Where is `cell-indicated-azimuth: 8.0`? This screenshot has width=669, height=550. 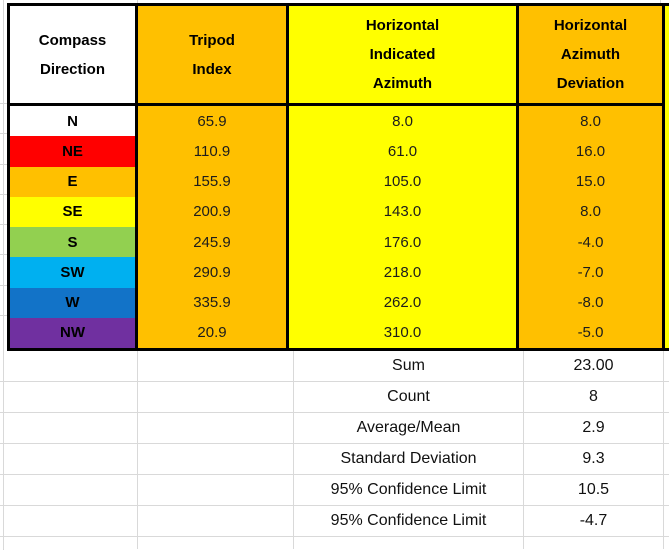
cell-indicated-azimuth: 8.0 is located at coordinates (404, 121).